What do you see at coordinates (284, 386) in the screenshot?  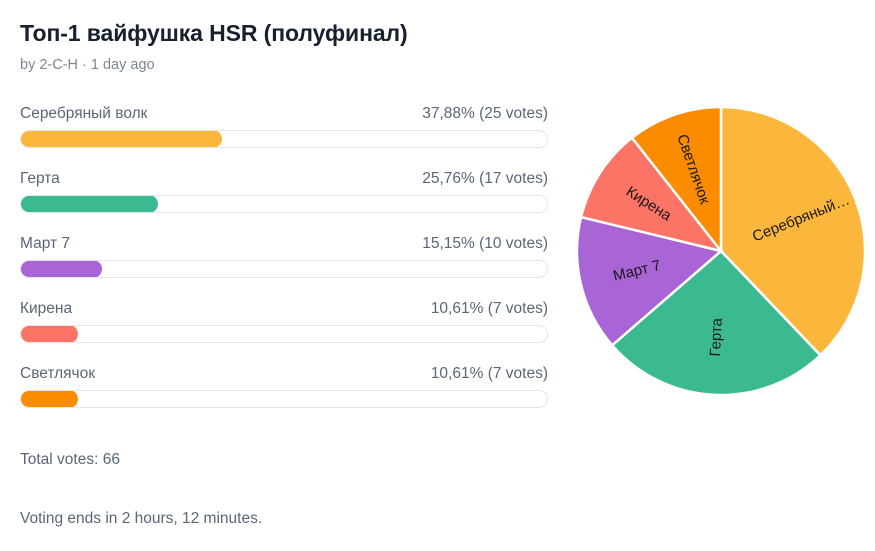 I see `poll-option-row: Светлячок 10,61% (7 votes)` at bounding box center [284, 386].